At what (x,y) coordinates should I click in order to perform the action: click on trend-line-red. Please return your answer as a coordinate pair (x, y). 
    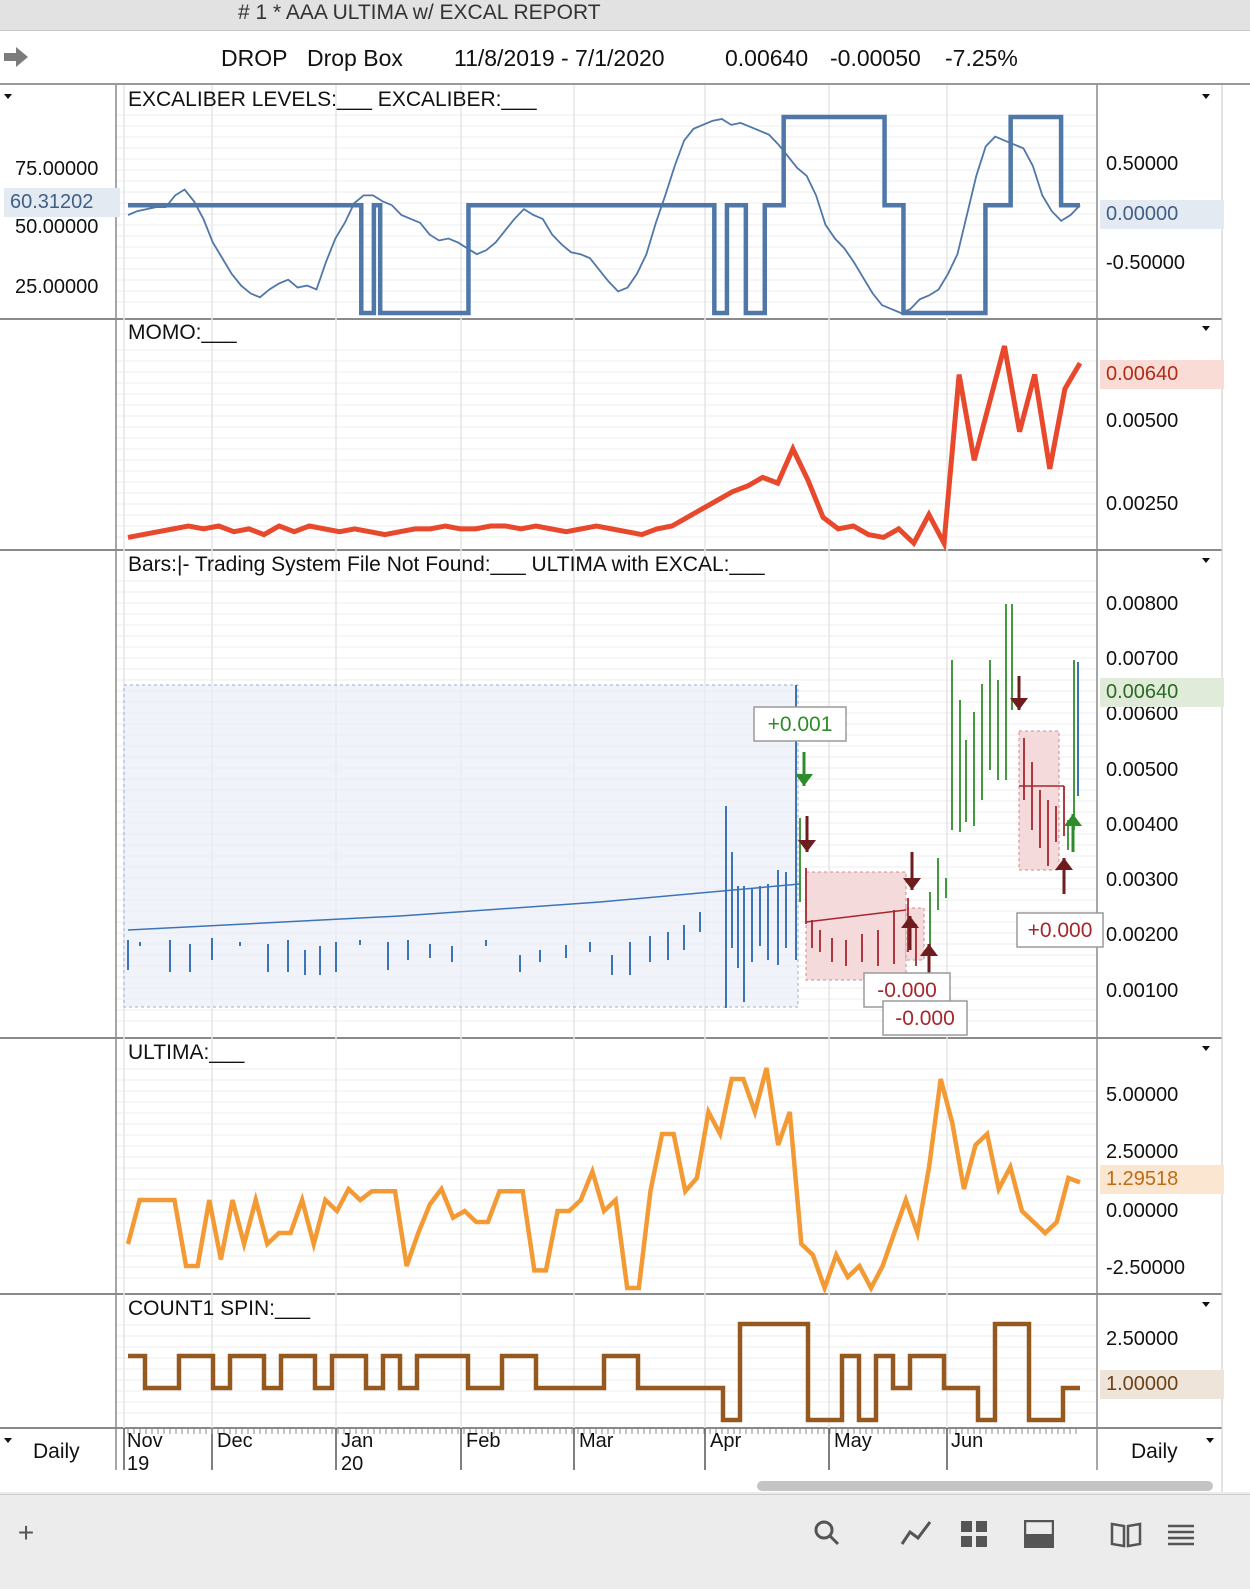
    Looking at the image, I should click on (856, 916).